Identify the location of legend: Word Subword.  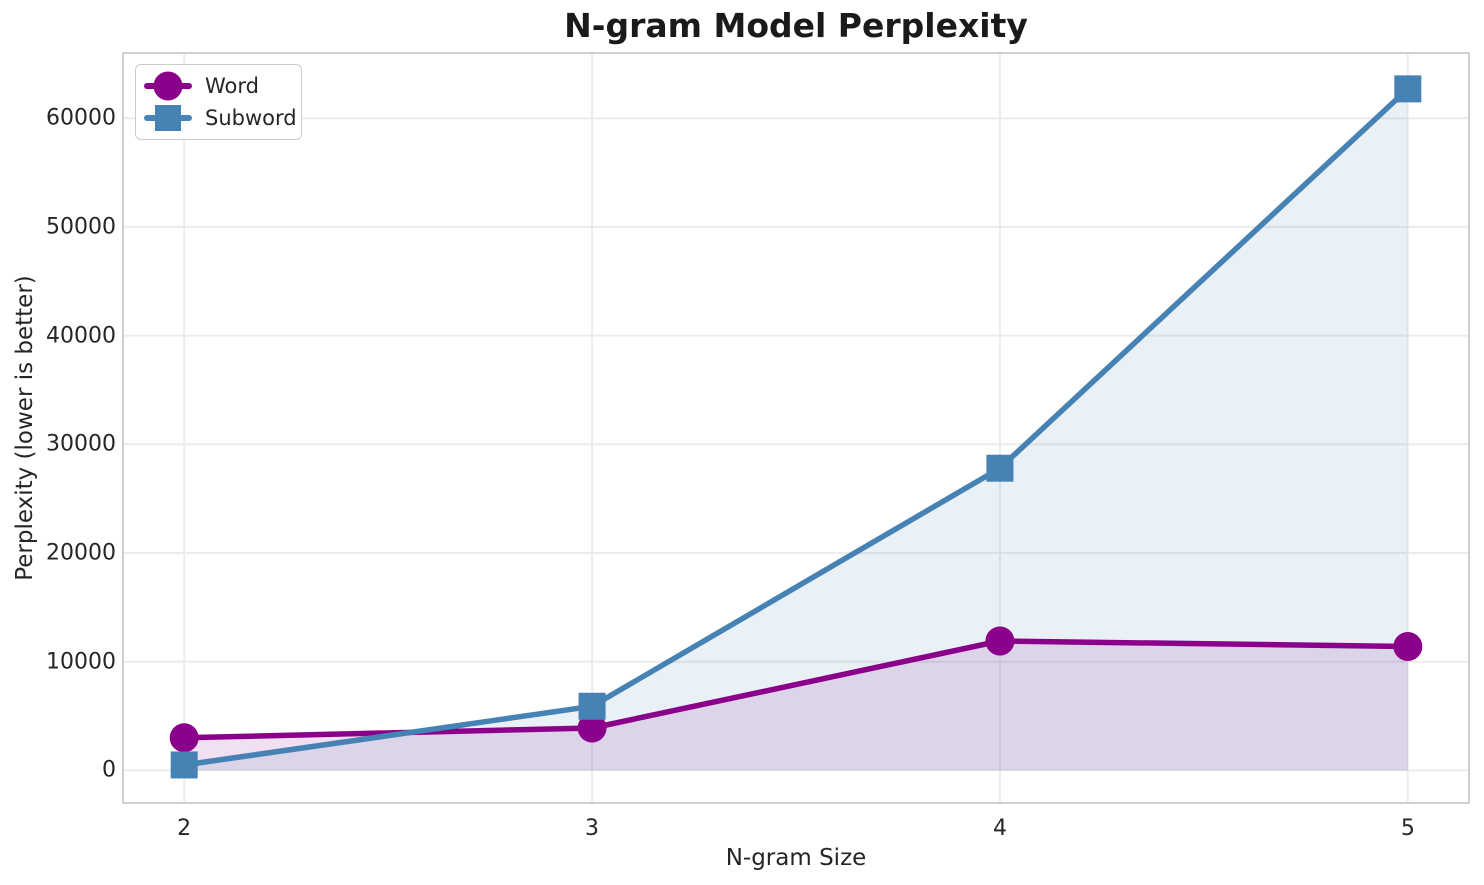
(218, 102).